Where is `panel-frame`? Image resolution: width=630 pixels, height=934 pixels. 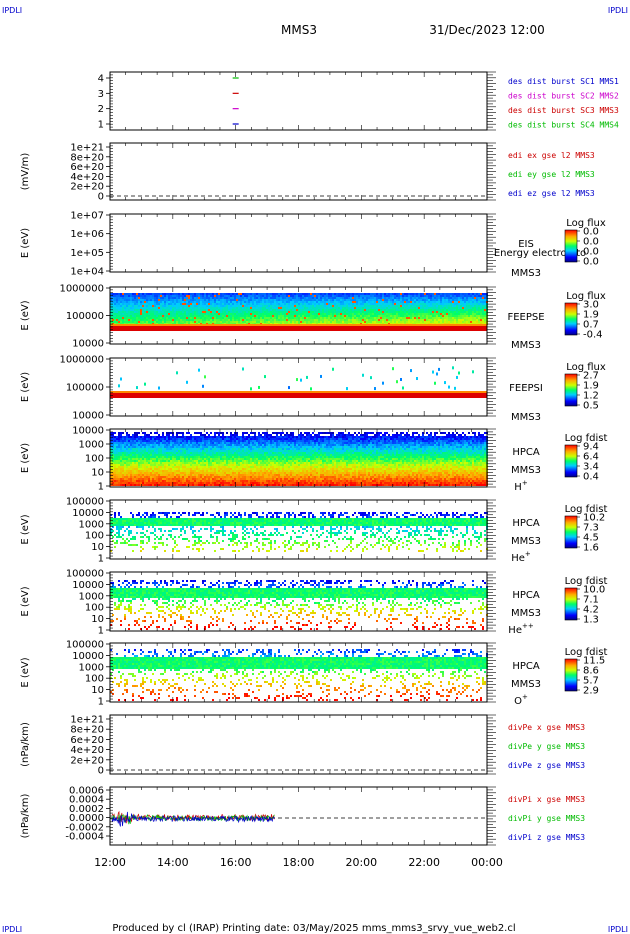 panel-frame is located at coordinates (298, 243).